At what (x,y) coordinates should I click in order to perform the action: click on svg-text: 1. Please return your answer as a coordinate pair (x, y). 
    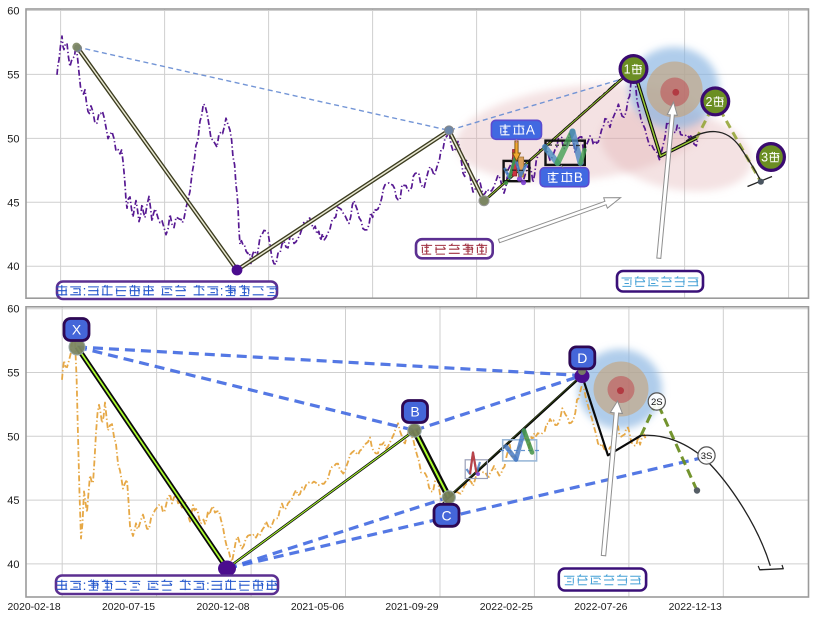
    Looking at the image, I should click on (627, 70).